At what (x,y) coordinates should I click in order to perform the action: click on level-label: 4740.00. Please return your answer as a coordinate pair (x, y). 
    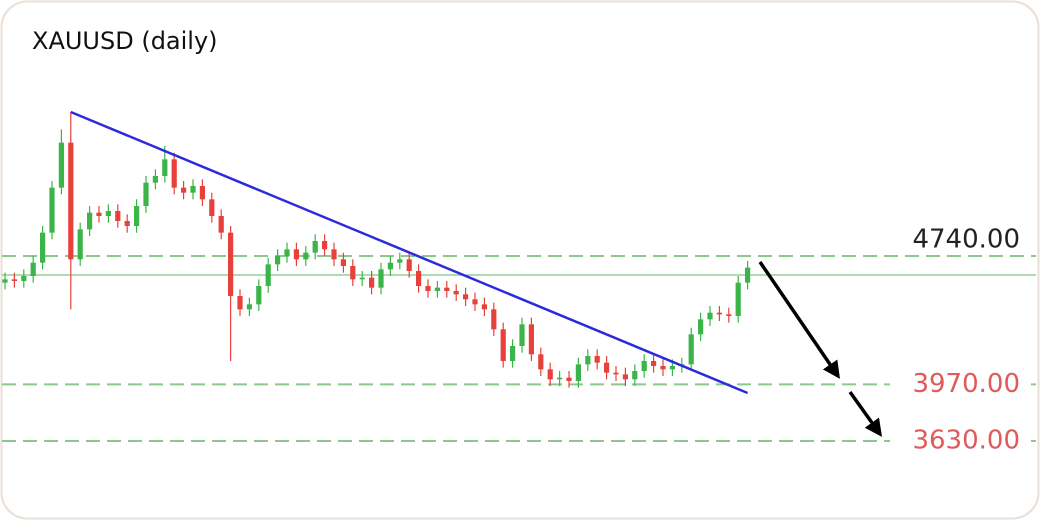
    Looking at the image, I should click on (966, 239).